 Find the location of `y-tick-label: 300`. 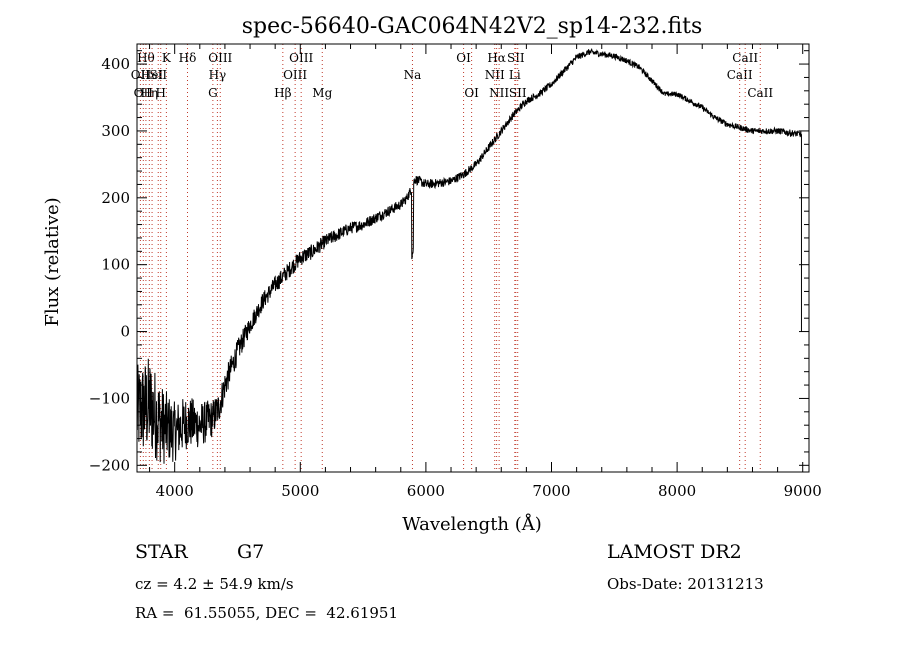

y-tick-label: 300 is located at coordinates (115, 131).